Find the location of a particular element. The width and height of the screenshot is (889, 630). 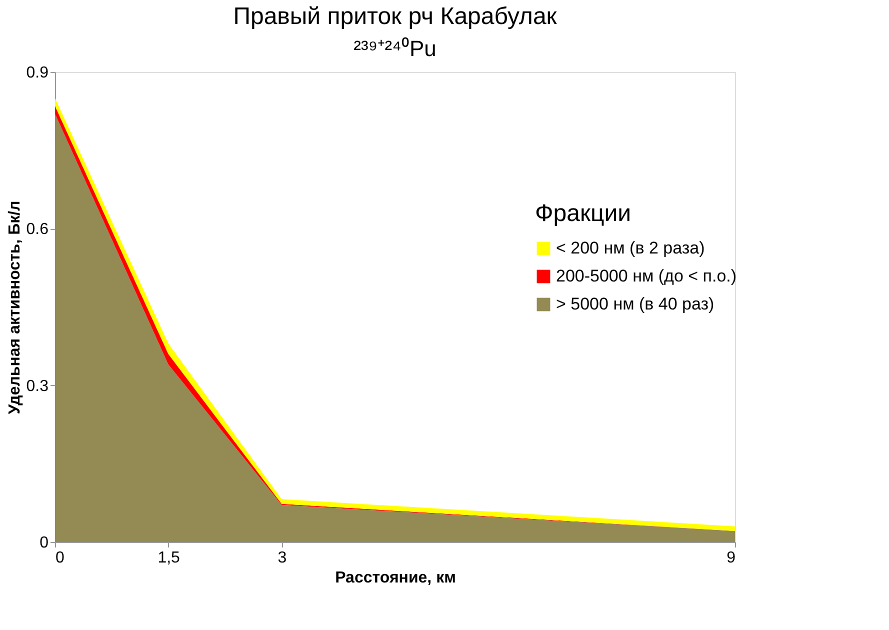

chart-subtitle: ²³⁹⁺²⁴⁰Pu is located at coordinates (395, 48).